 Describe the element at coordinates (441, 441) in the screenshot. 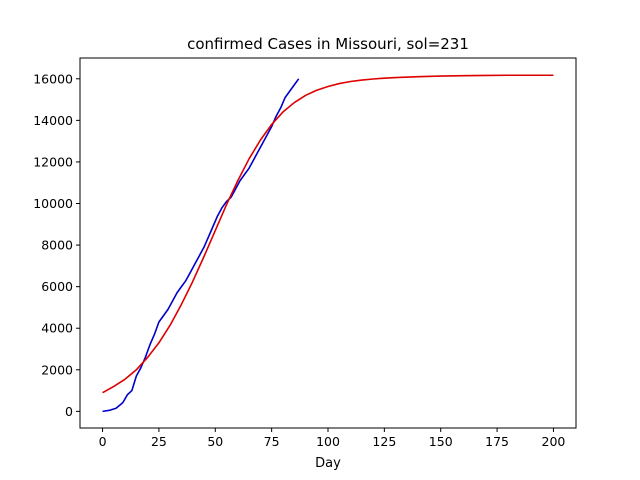

I see `x-tick-label: 150` at that location.